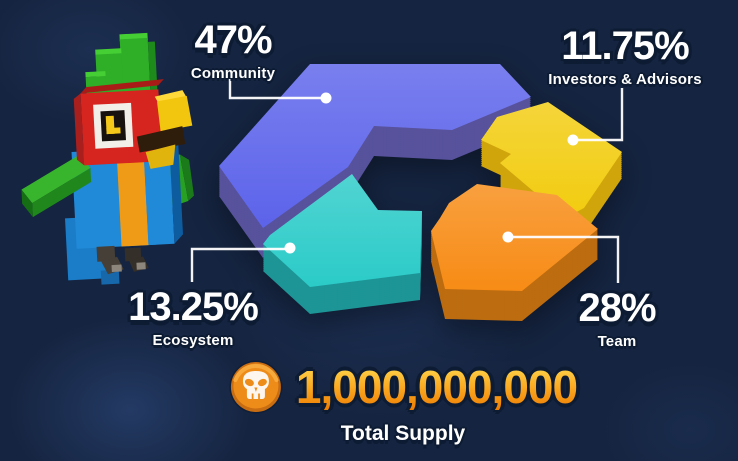 This screenshot has height=461, width=738. Describe the element at coordinates (233, 40) in the screenshot. I see `community-percent: 47%` at that location.